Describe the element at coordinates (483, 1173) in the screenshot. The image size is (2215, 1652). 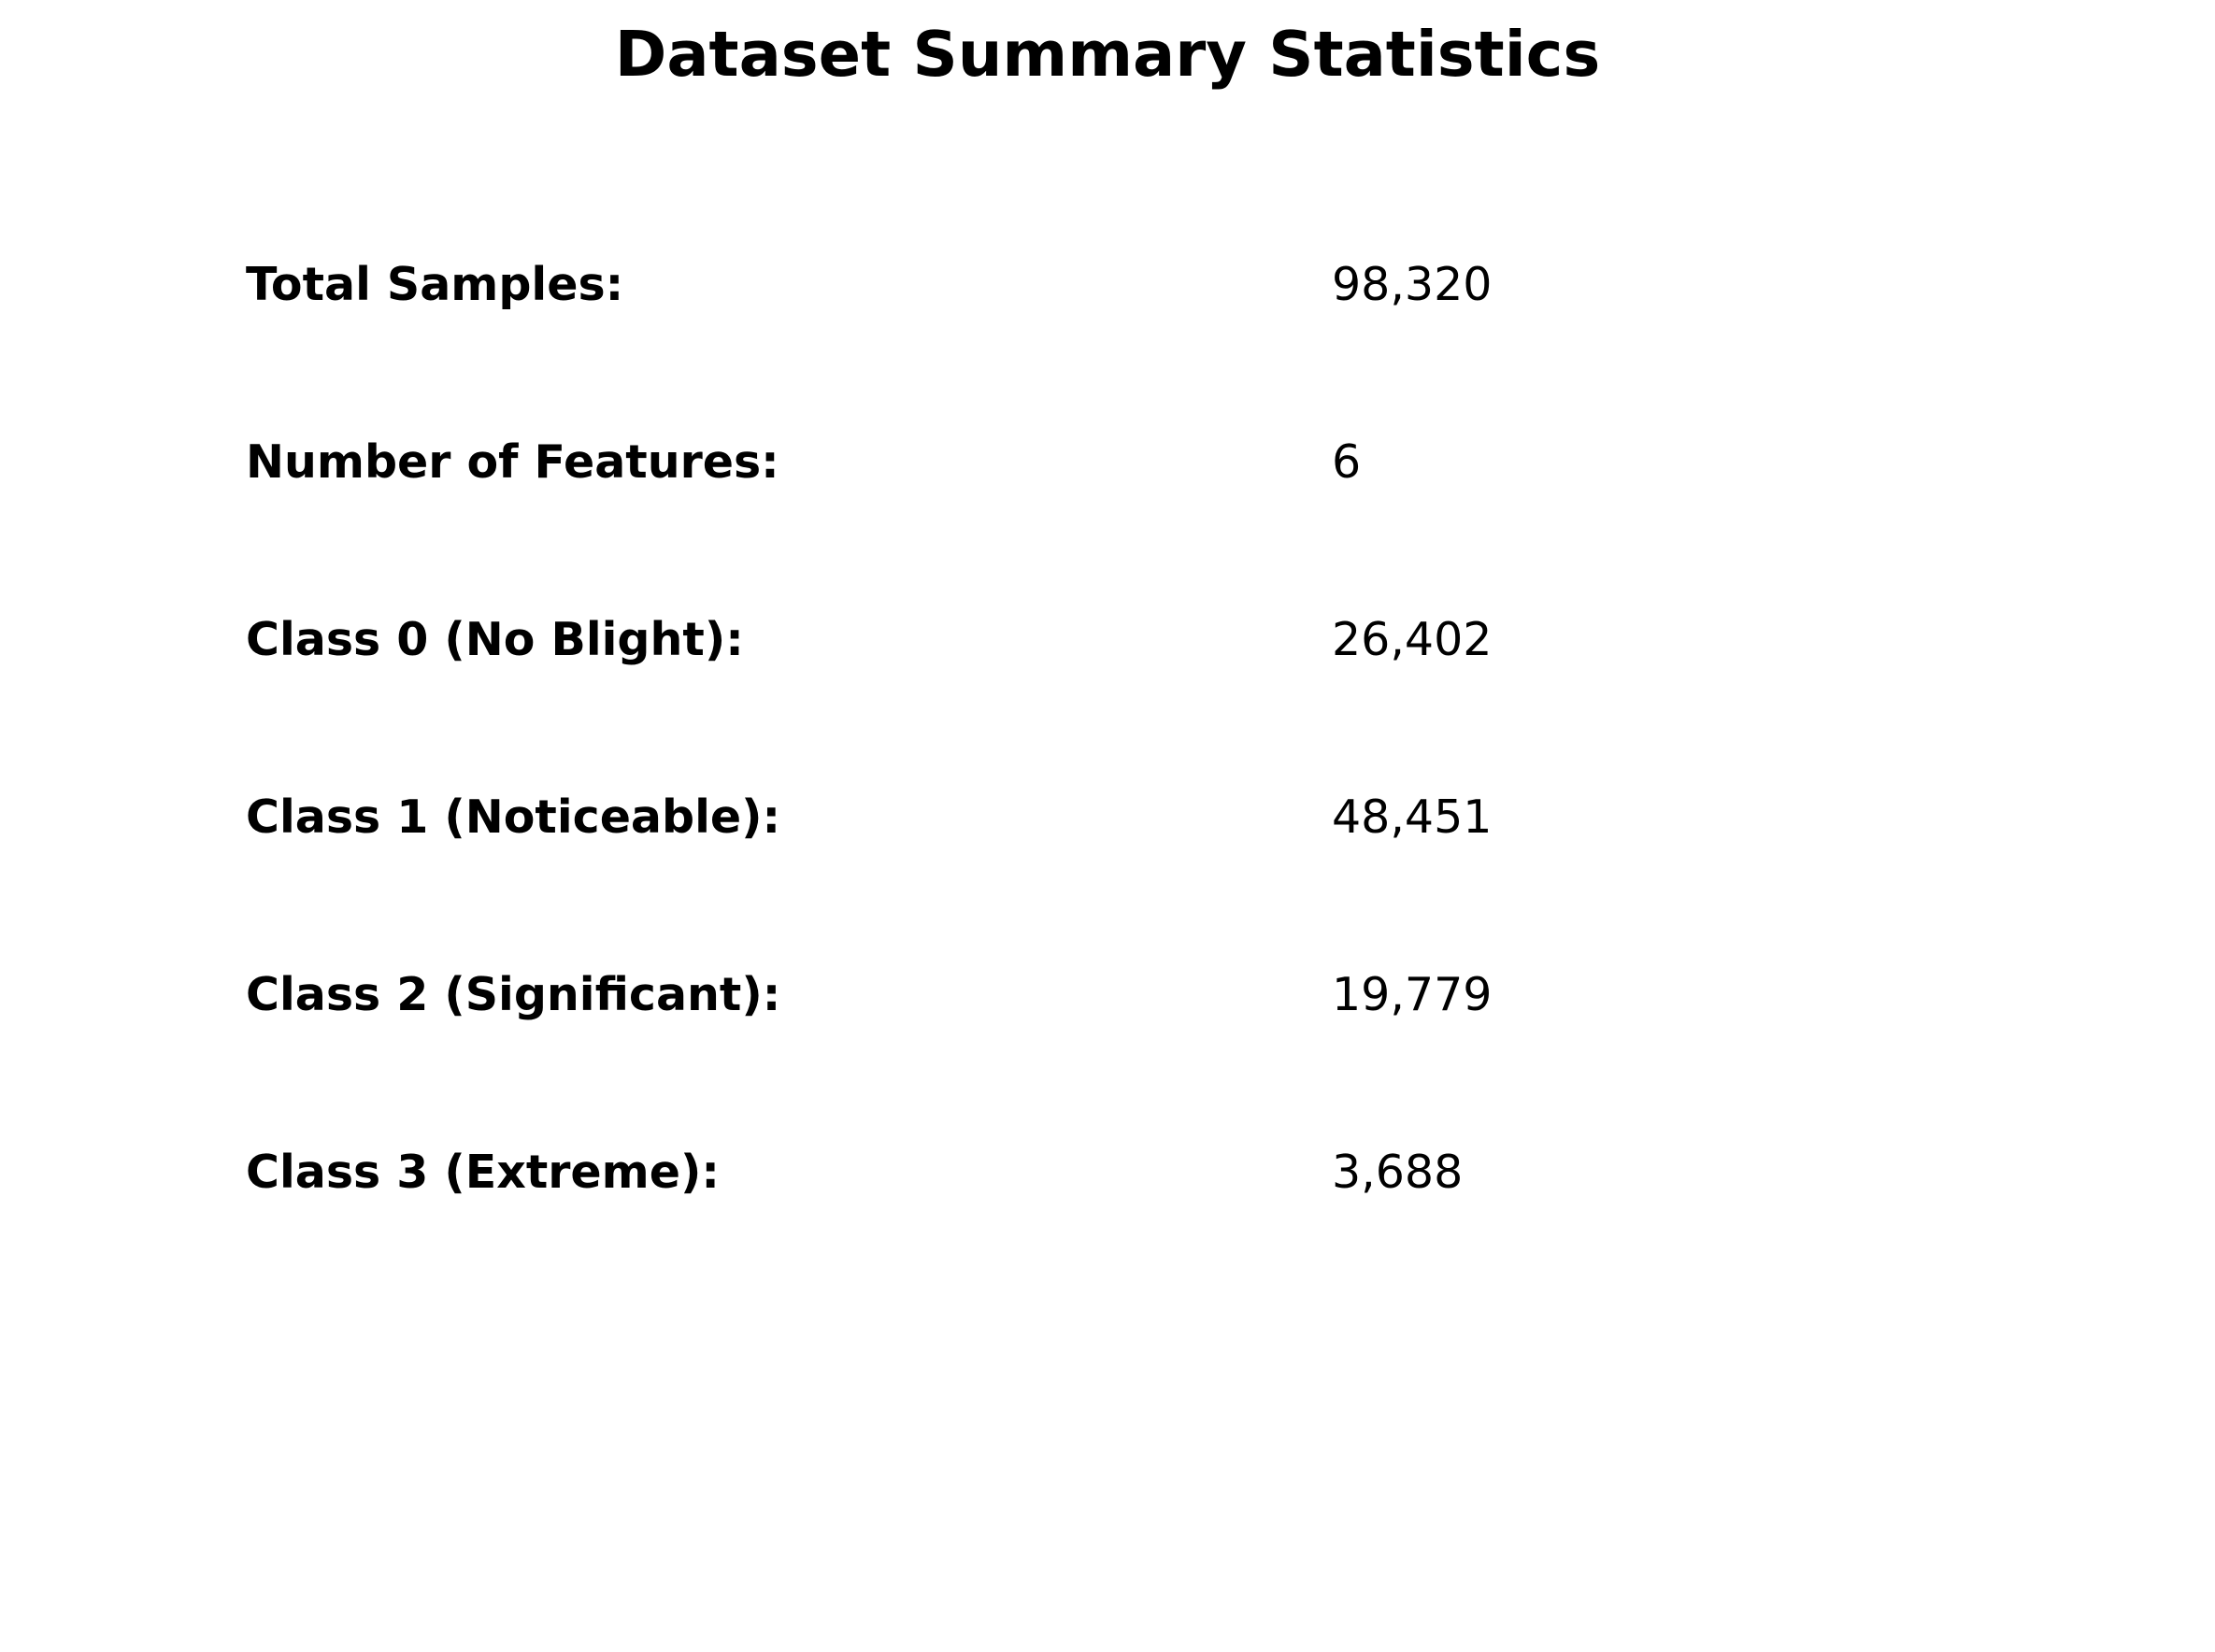
I see `row-label: Class 3 (Extreme):` at that location.